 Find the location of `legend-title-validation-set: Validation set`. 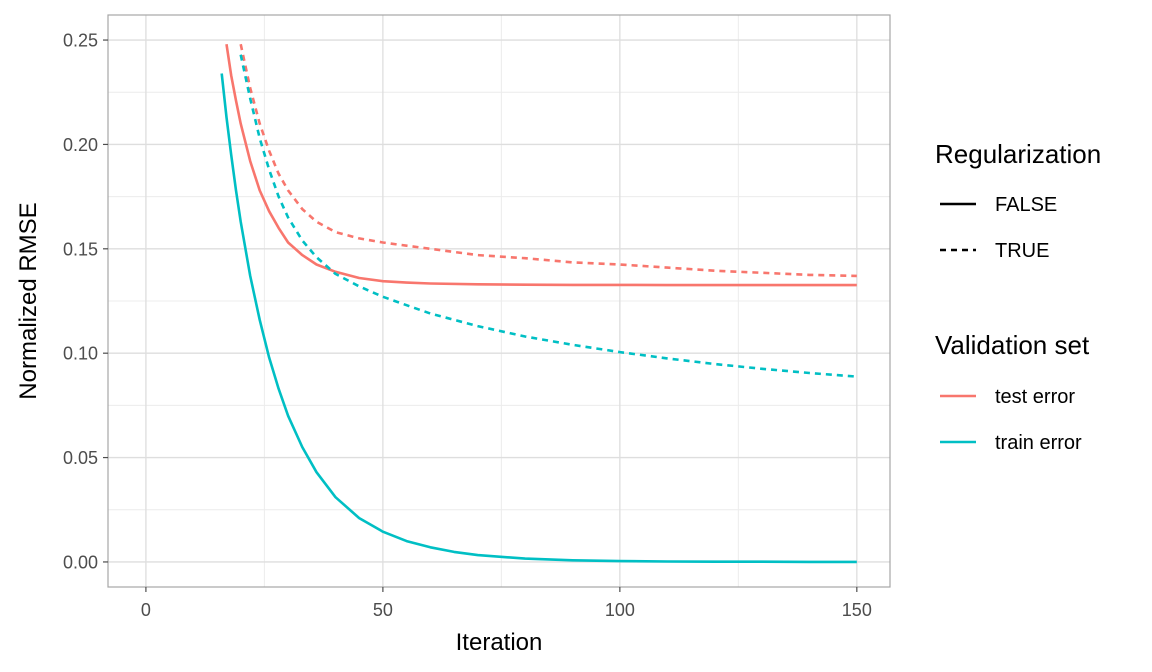

legend-title-validation-set: Validation set is located at coordinates (1012, 345).